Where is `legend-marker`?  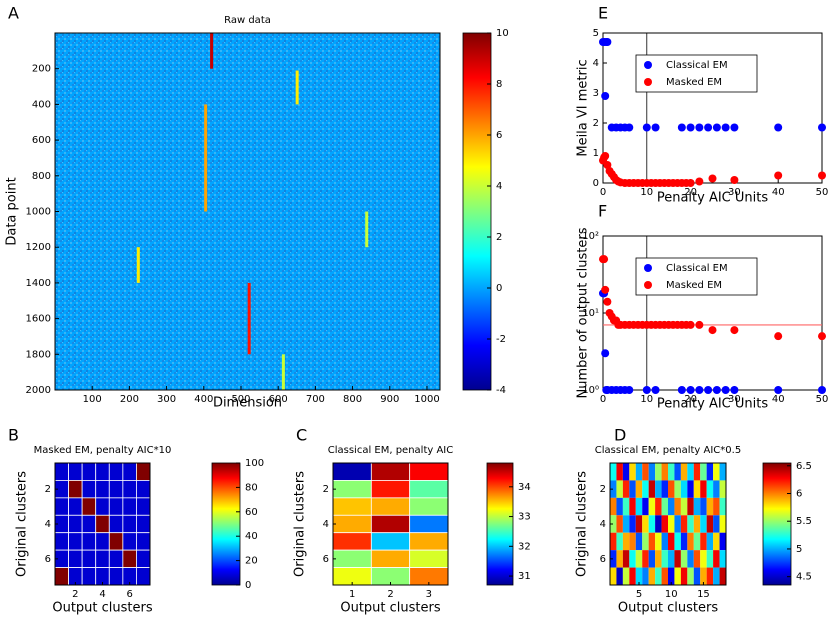 legend-marker is located at coordinates (648, 285).